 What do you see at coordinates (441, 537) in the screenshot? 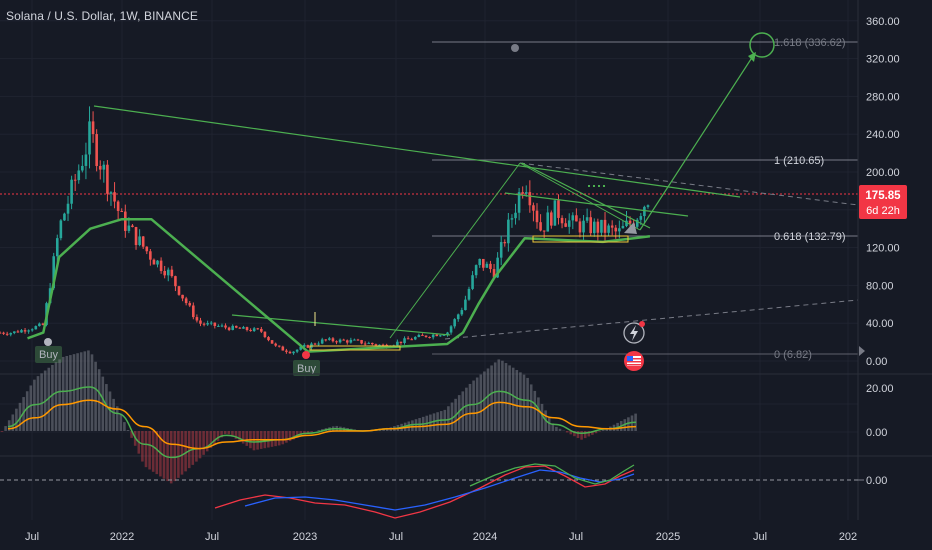
I see `time-axis: Jul 2022 Jul 2023 Jul 2024 Jul 2025 Jul 202` at bounding box center [441, 537].